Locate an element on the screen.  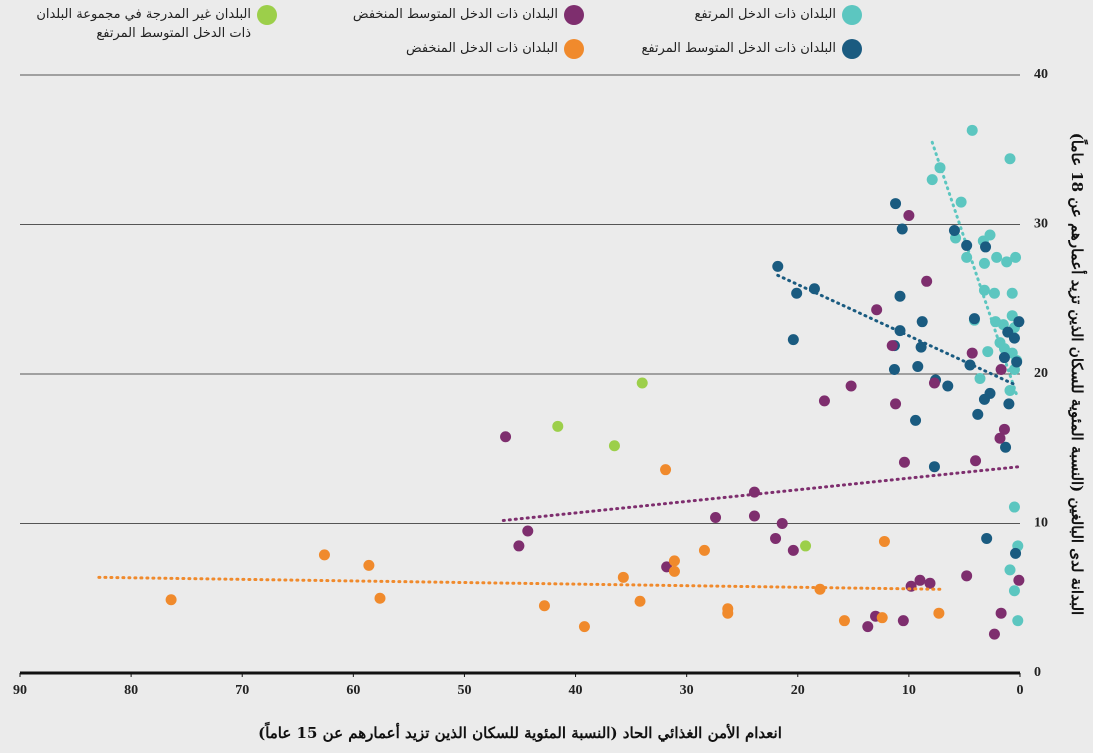
legend-label: البلدان ذات الدخل المتوسط المرتفع is located at coordinates (738, 48).